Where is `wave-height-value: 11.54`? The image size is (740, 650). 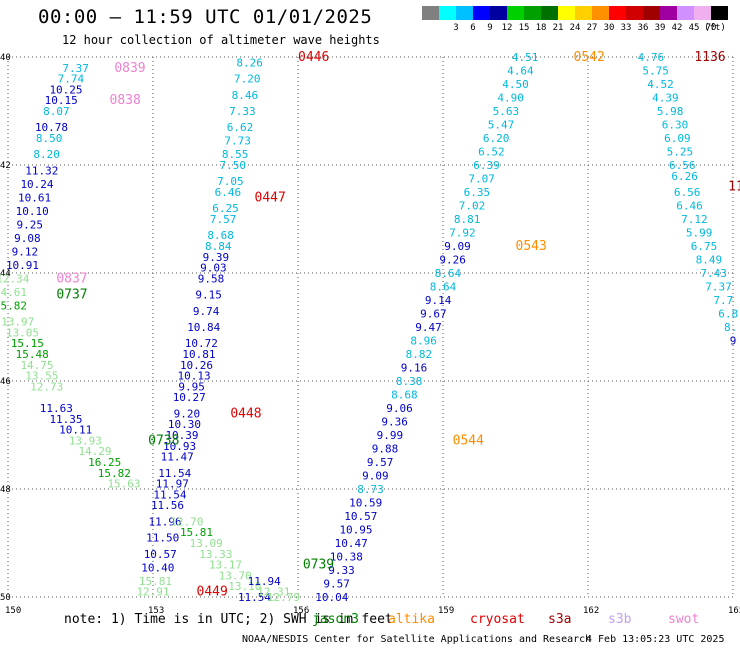 wave-height-value: 11.54 is located at coordinates (169, 494).